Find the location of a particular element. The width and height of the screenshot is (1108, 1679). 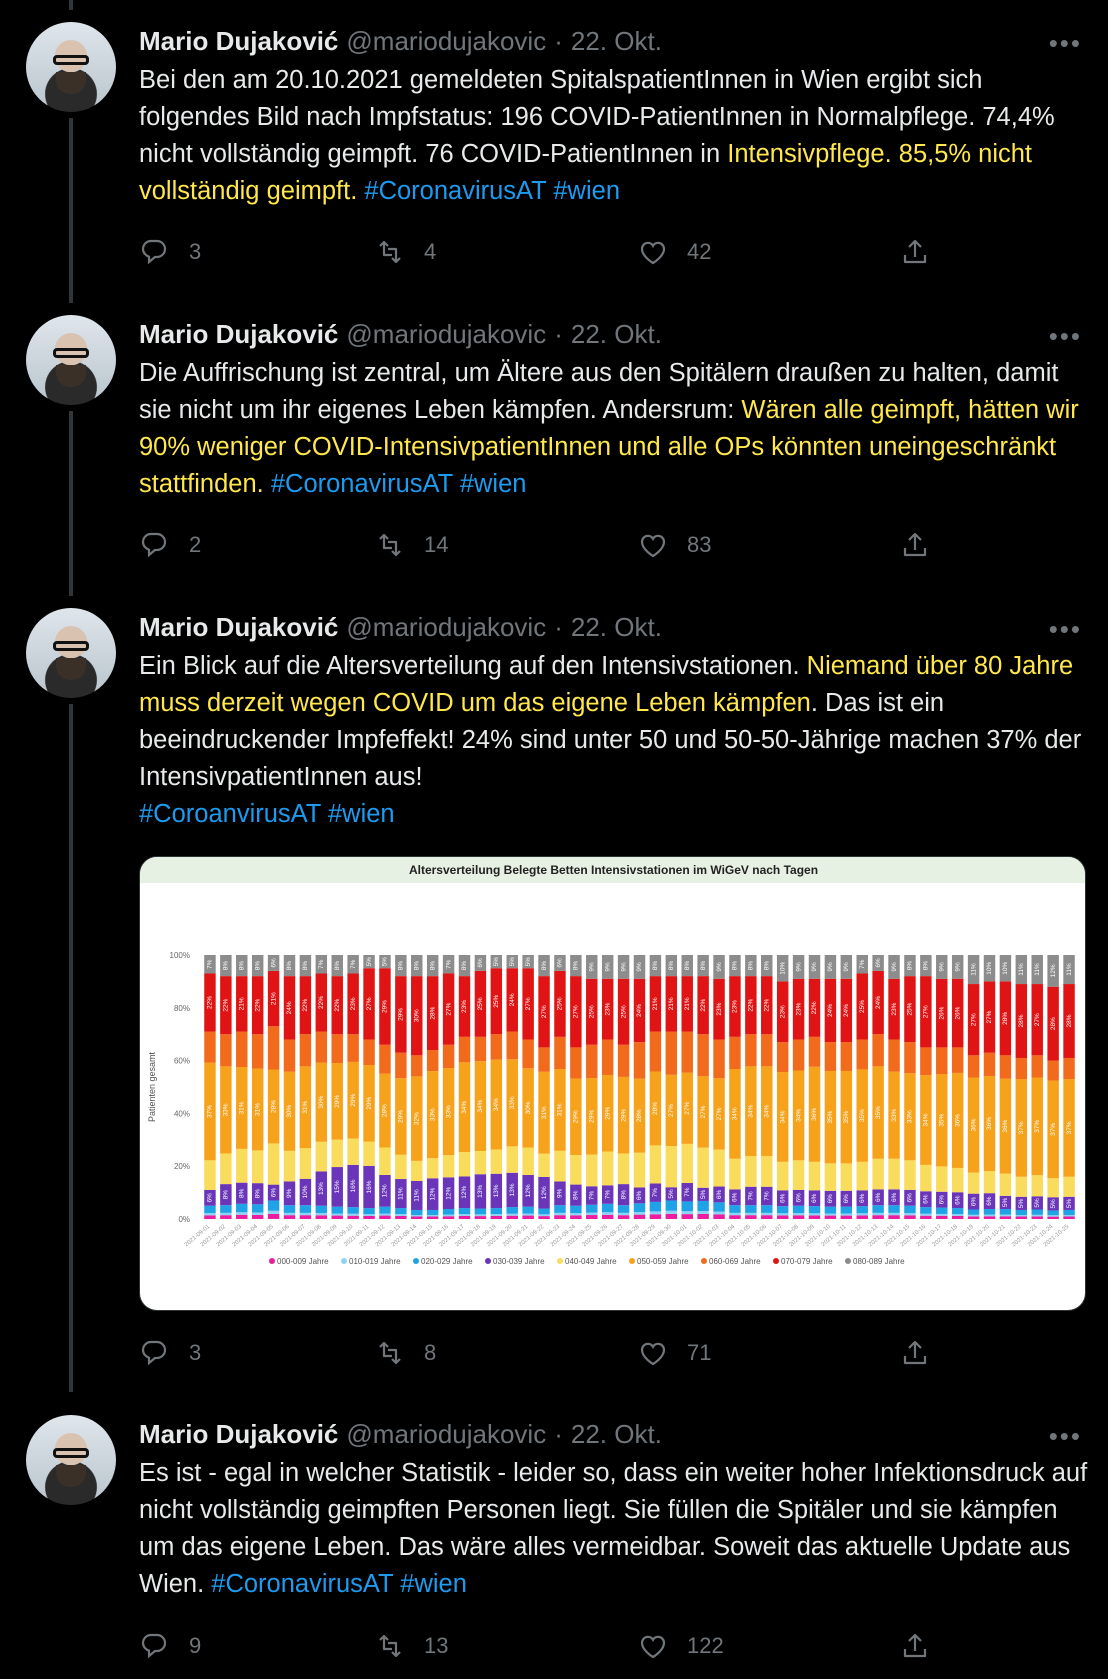

data-label: 27% is located at coordinates (1037, 1019).